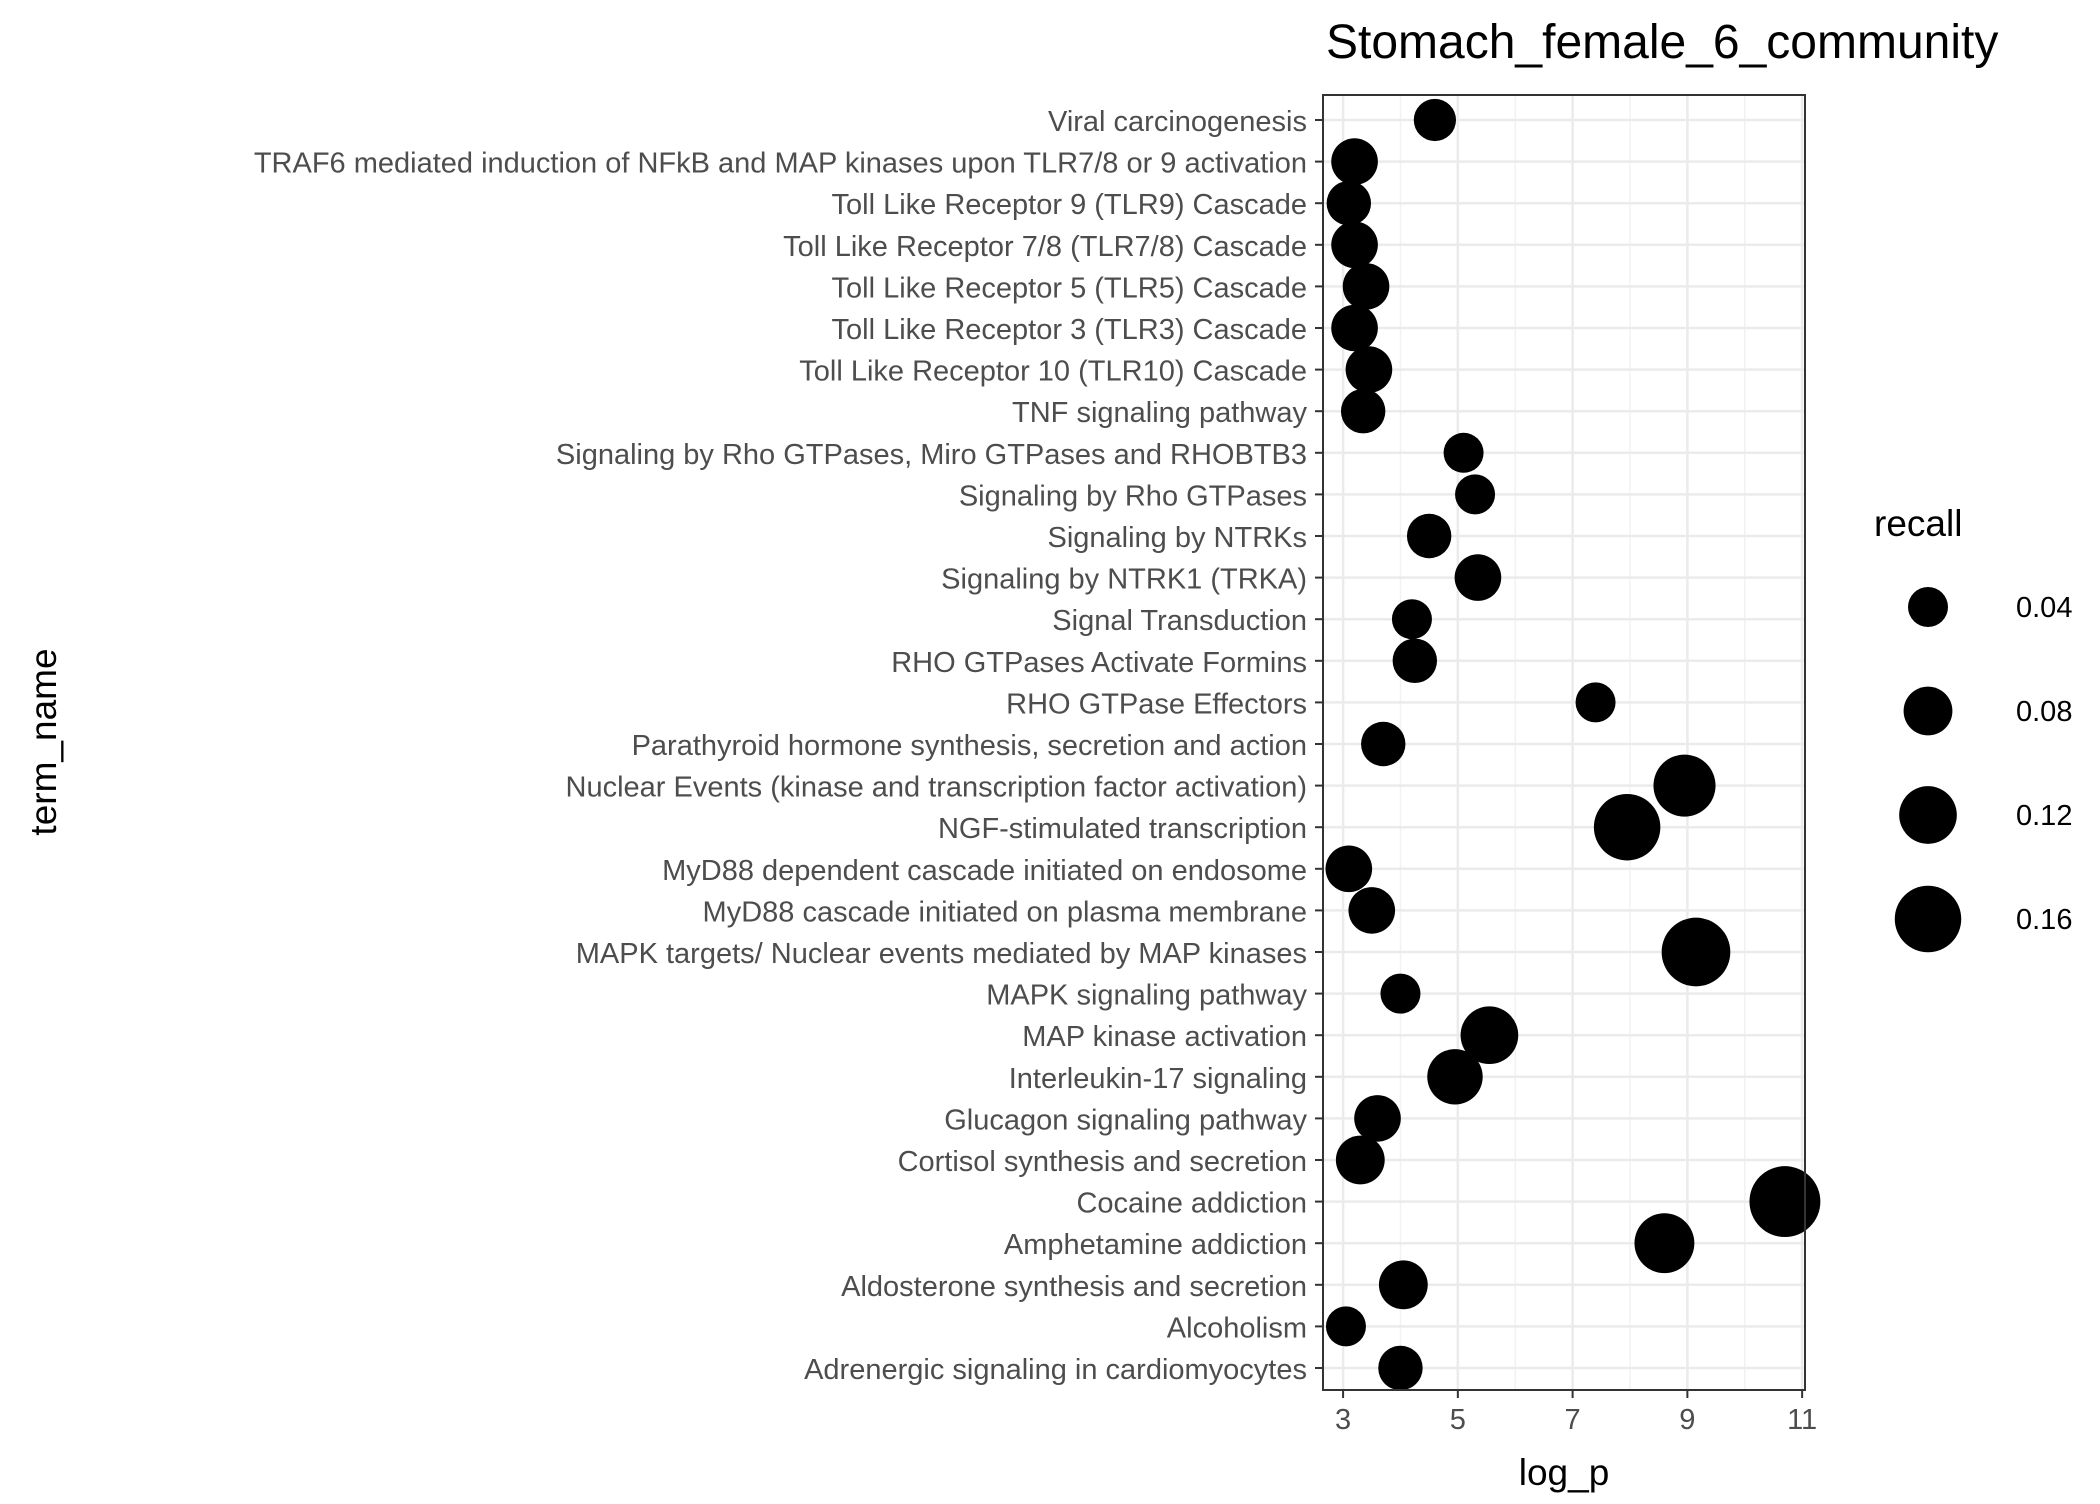 The width and height of the screenshot is (2100, 1504). What do you see at coordinates (1125, 1120) in the screenshot?
I see `y-tick-label: Glucagon signaling pathway` at bounding box center [1125, 1120].